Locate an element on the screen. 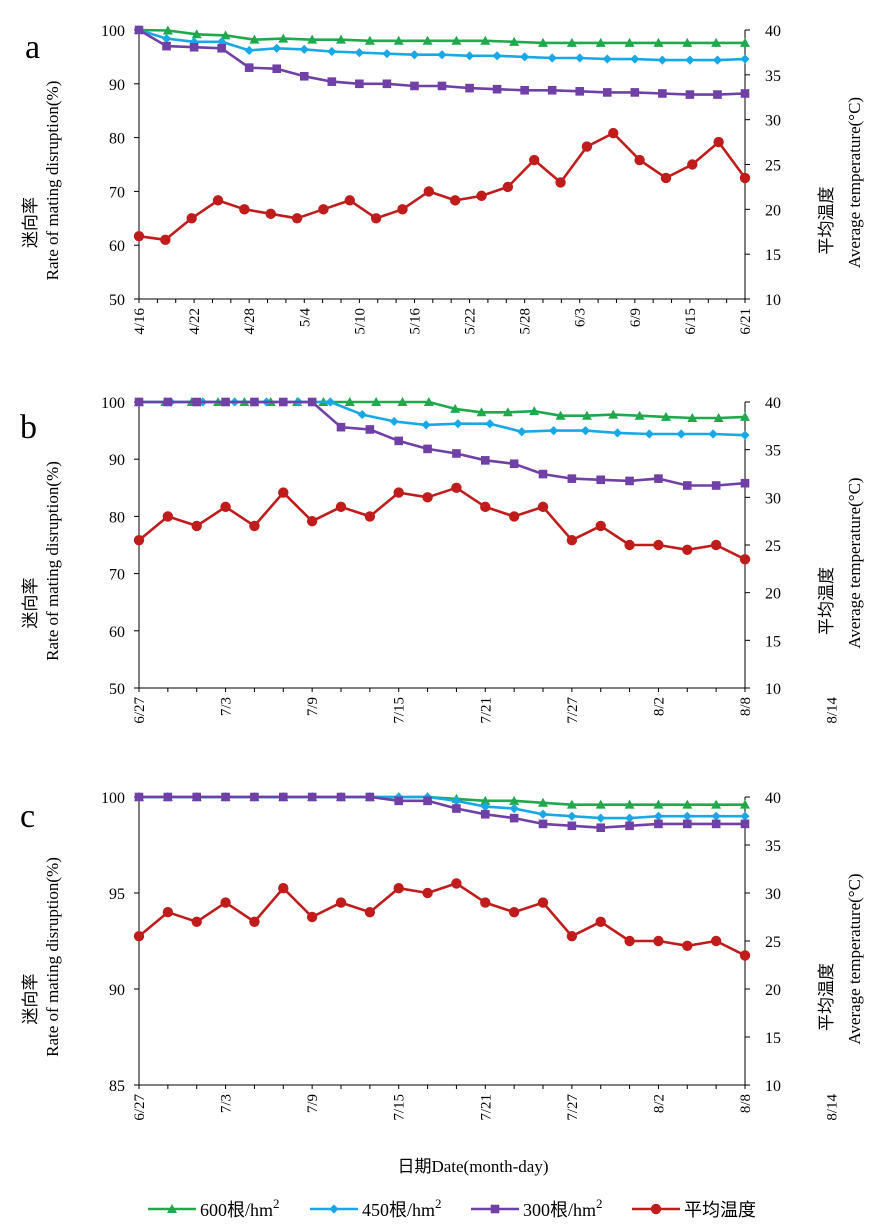 The height and width of the screenshot is (1230, 886). left-tick-label: 60 is located at coordinates (117, 632).